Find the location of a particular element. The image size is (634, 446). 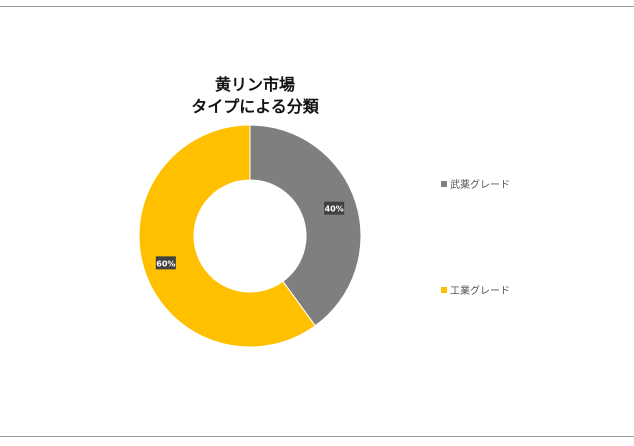

data-label-0: 40% is located at coordinates (334, 208).